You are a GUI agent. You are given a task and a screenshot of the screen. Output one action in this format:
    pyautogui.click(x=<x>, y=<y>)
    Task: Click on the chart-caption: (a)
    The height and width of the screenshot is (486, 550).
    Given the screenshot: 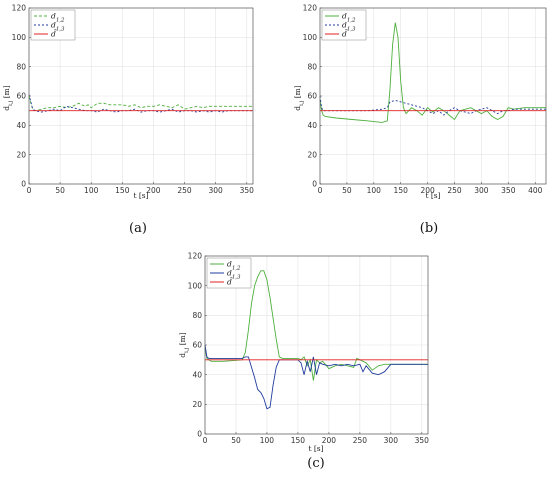 What is the action you would take?
    pyautogui.click(x=138, y=228)
    